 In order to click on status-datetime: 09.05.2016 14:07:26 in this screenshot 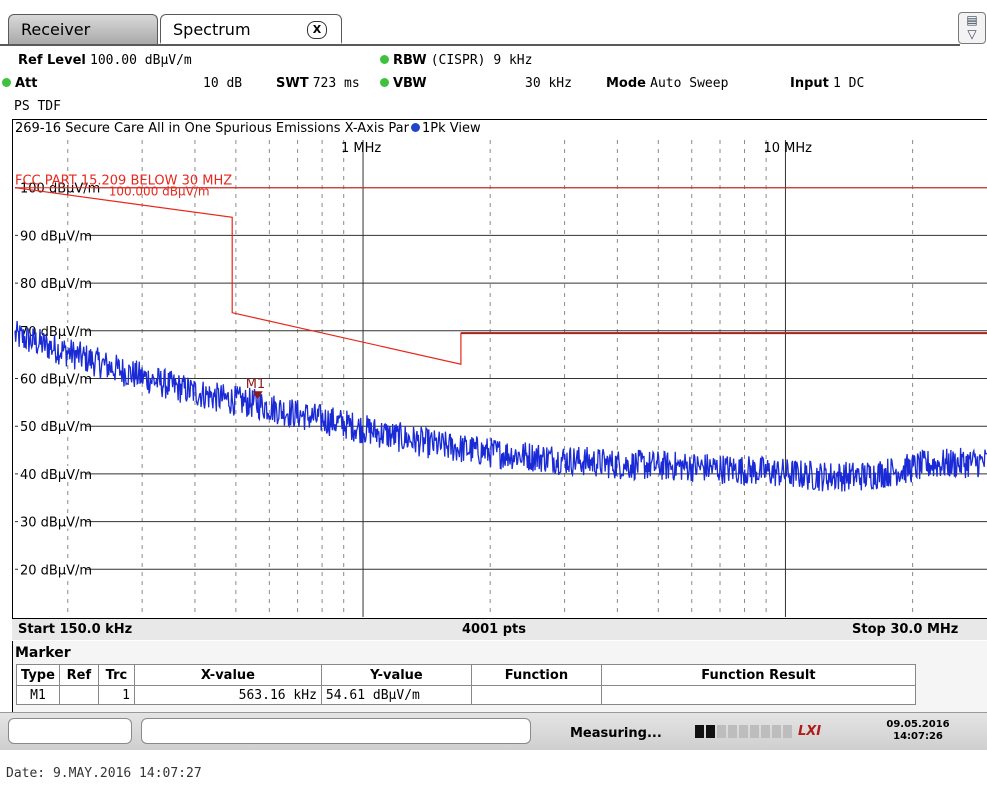, I will do `click(918, 731)`.